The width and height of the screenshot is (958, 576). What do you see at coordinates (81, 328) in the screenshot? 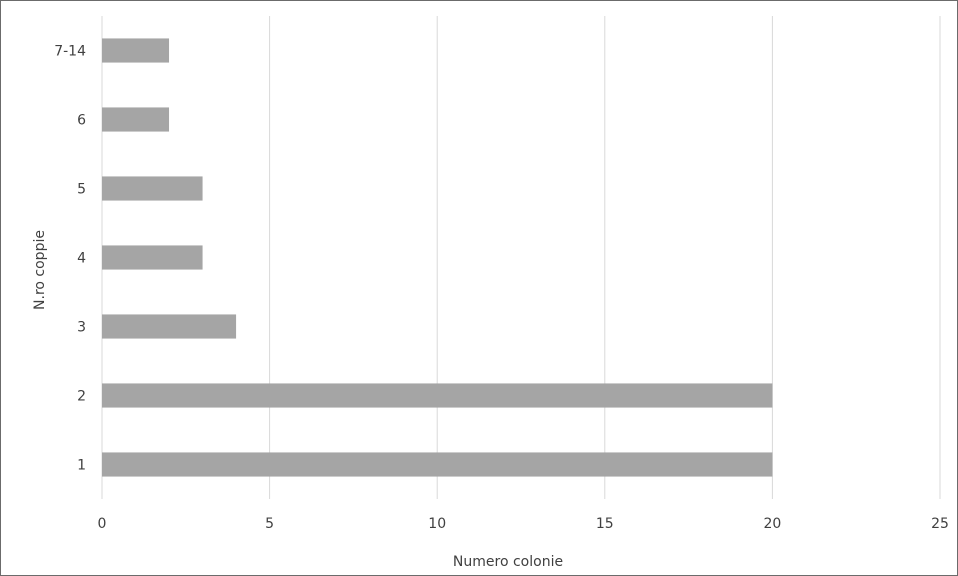
I see `y-tick-label: 3` at bounding box center [81, 328].